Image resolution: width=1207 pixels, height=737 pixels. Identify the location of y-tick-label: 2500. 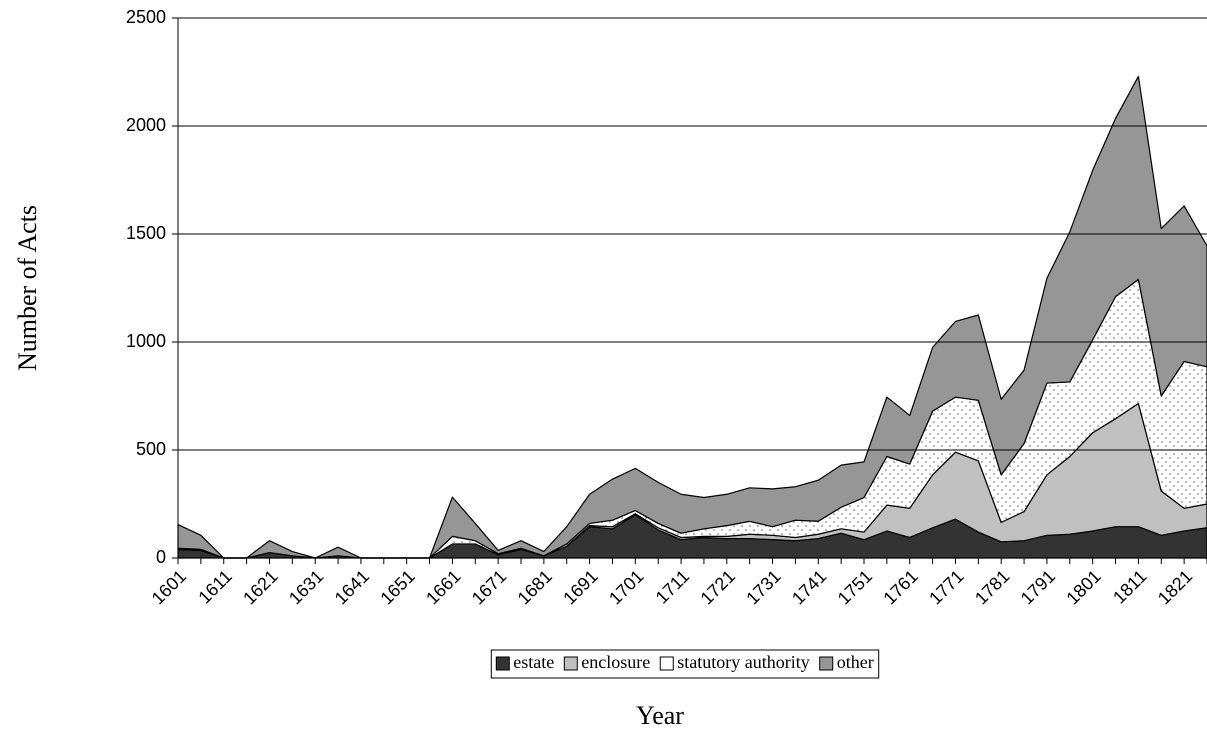
(146, 17).